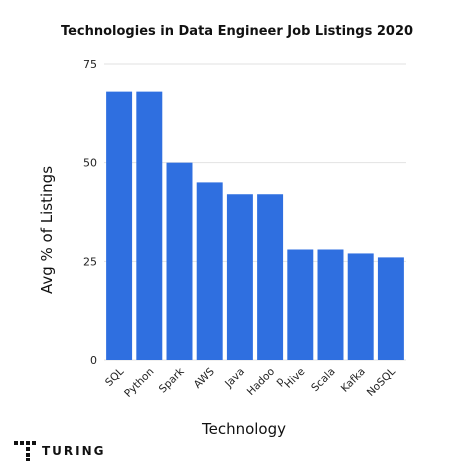 The height and width of the screenshot is (474, 474). I want to click on y-axis-ticks: 0 25 50 75, so click(90, 212).